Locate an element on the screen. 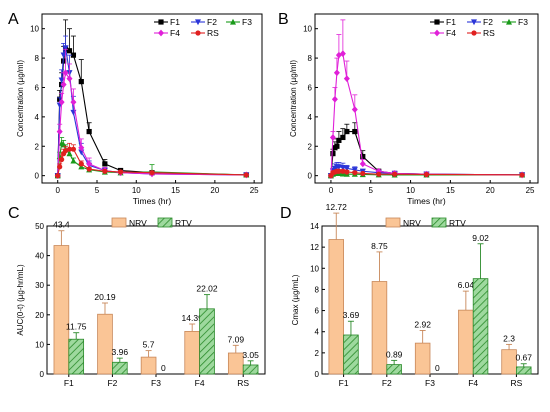  x-axis-label: Times (hr) is located at coordinates (426, 201).